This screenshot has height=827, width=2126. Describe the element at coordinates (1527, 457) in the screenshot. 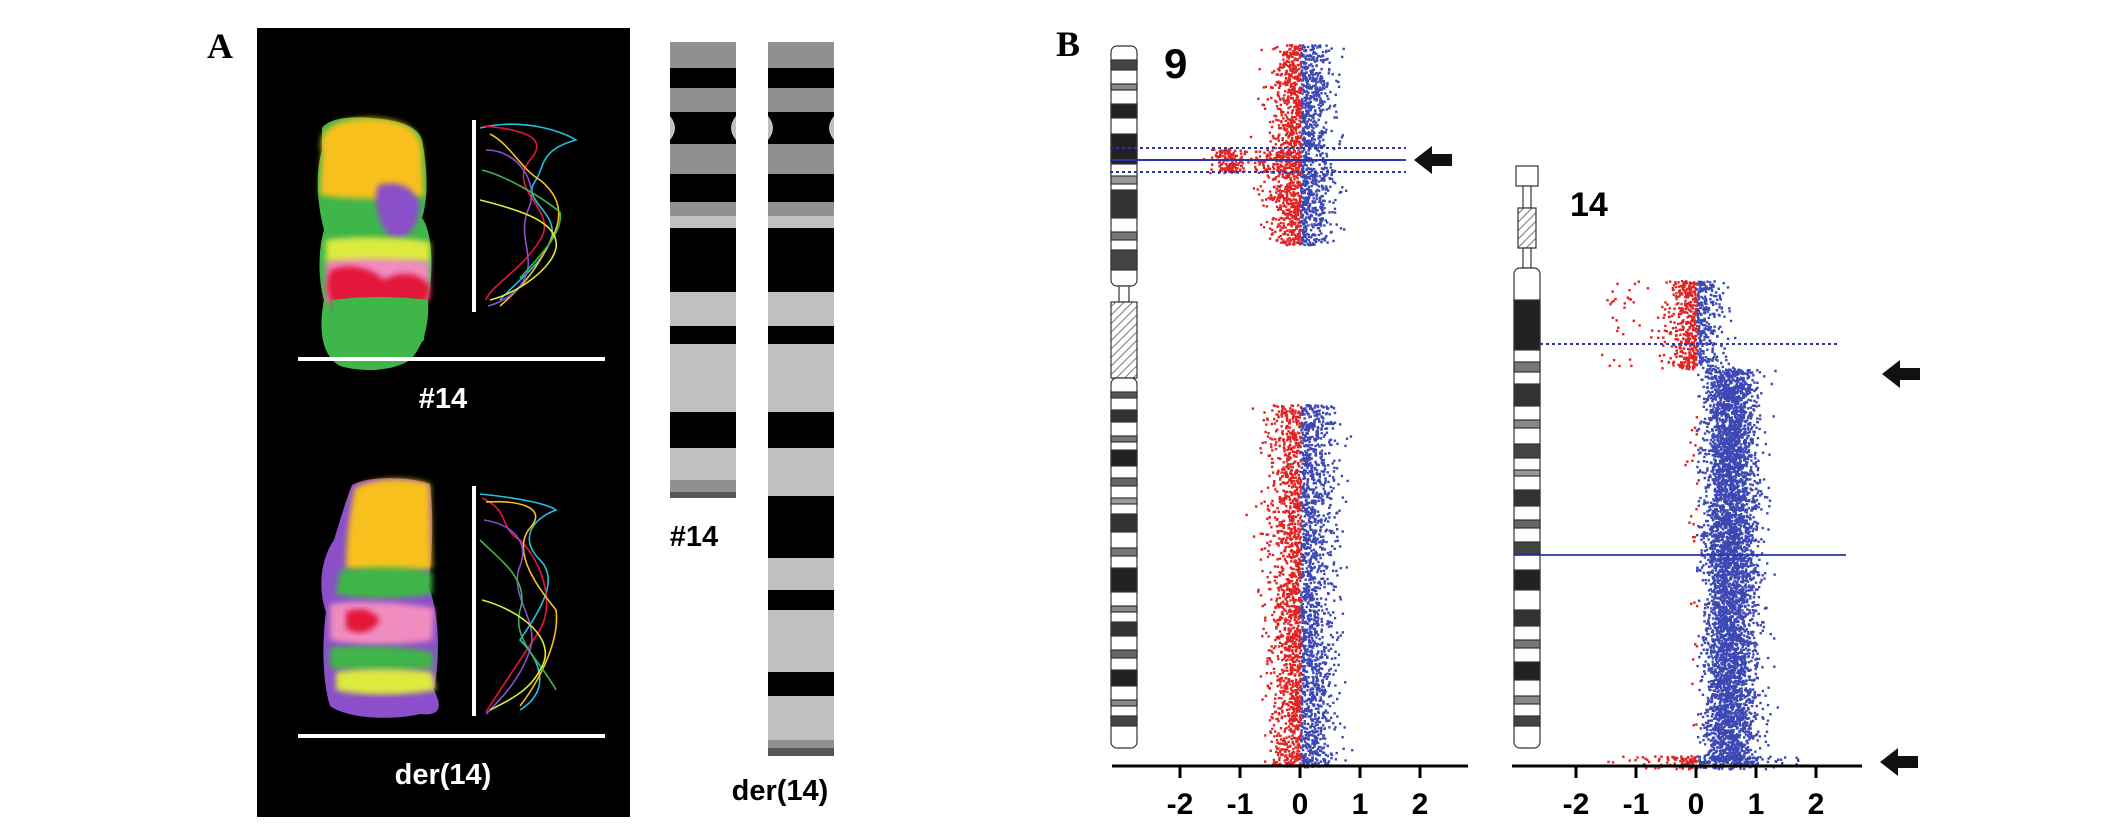

I see `chr14-ideogram` at that location.